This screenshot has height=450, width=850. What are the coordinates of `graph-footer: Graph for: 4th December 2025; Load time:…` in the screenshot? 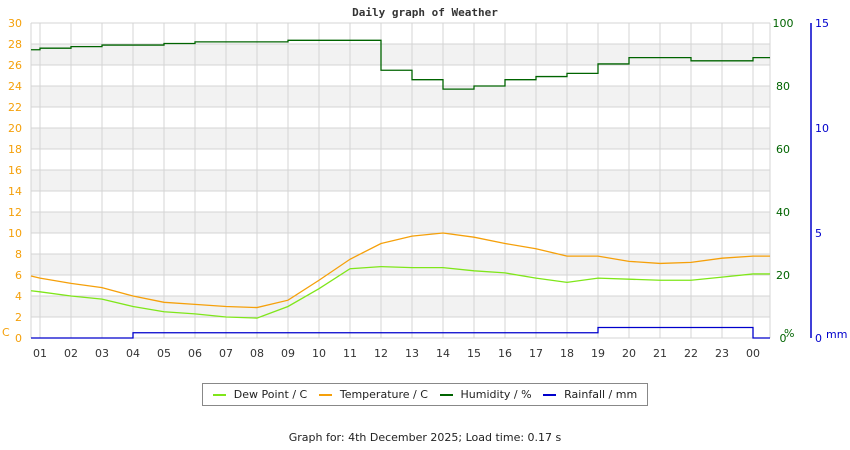 It's located at (425, 437).